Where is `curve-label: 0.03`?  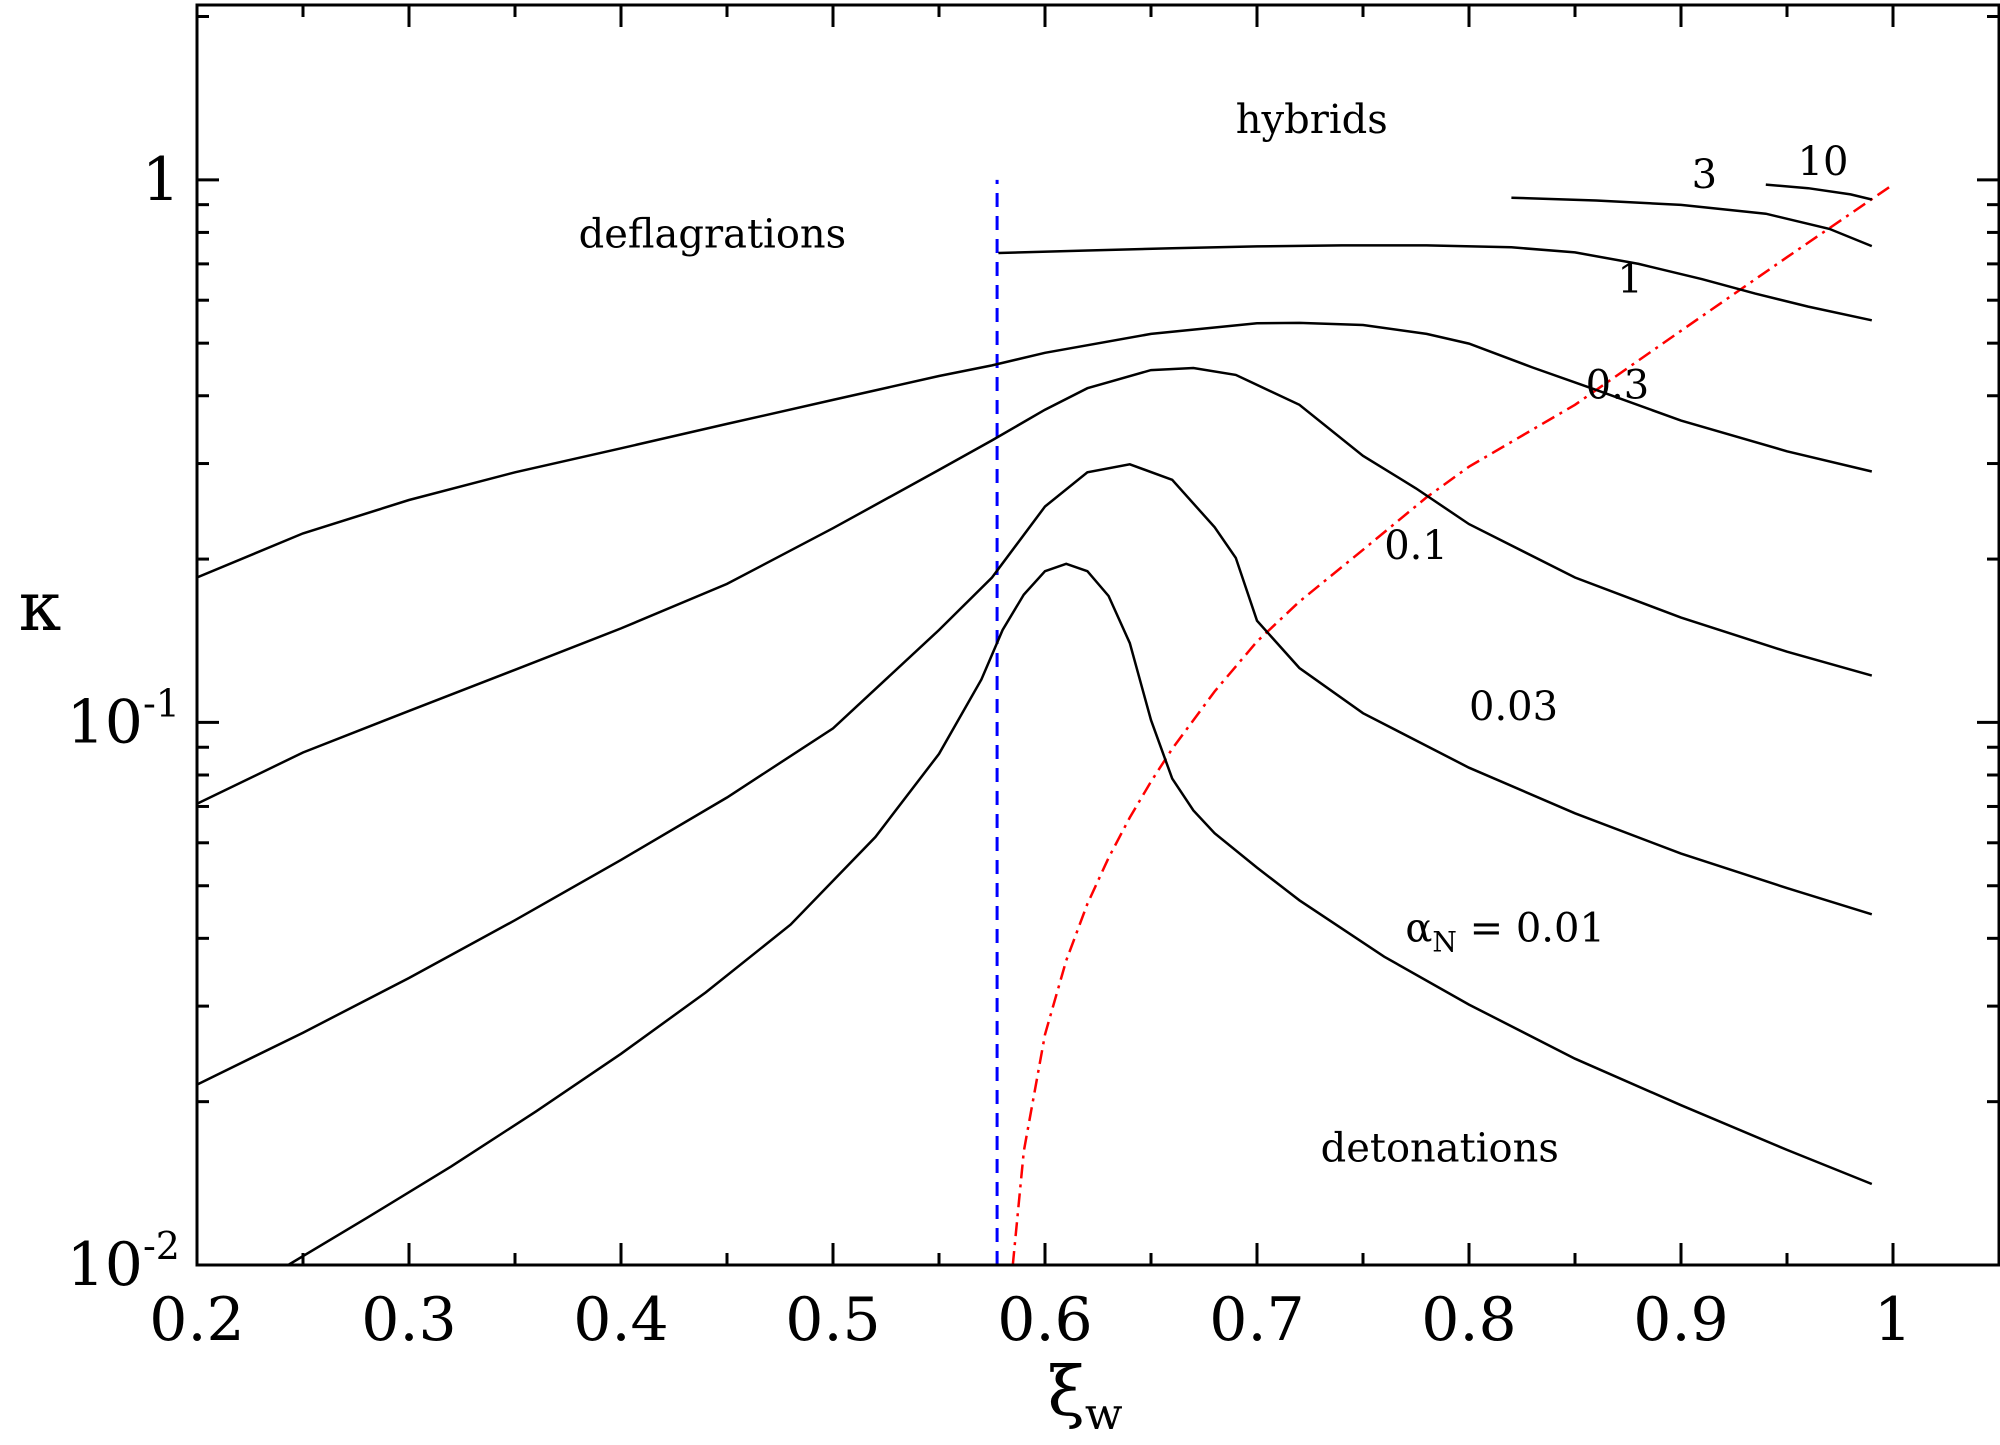
curve-label: 0.03 is located at coordinates (1513, 707).